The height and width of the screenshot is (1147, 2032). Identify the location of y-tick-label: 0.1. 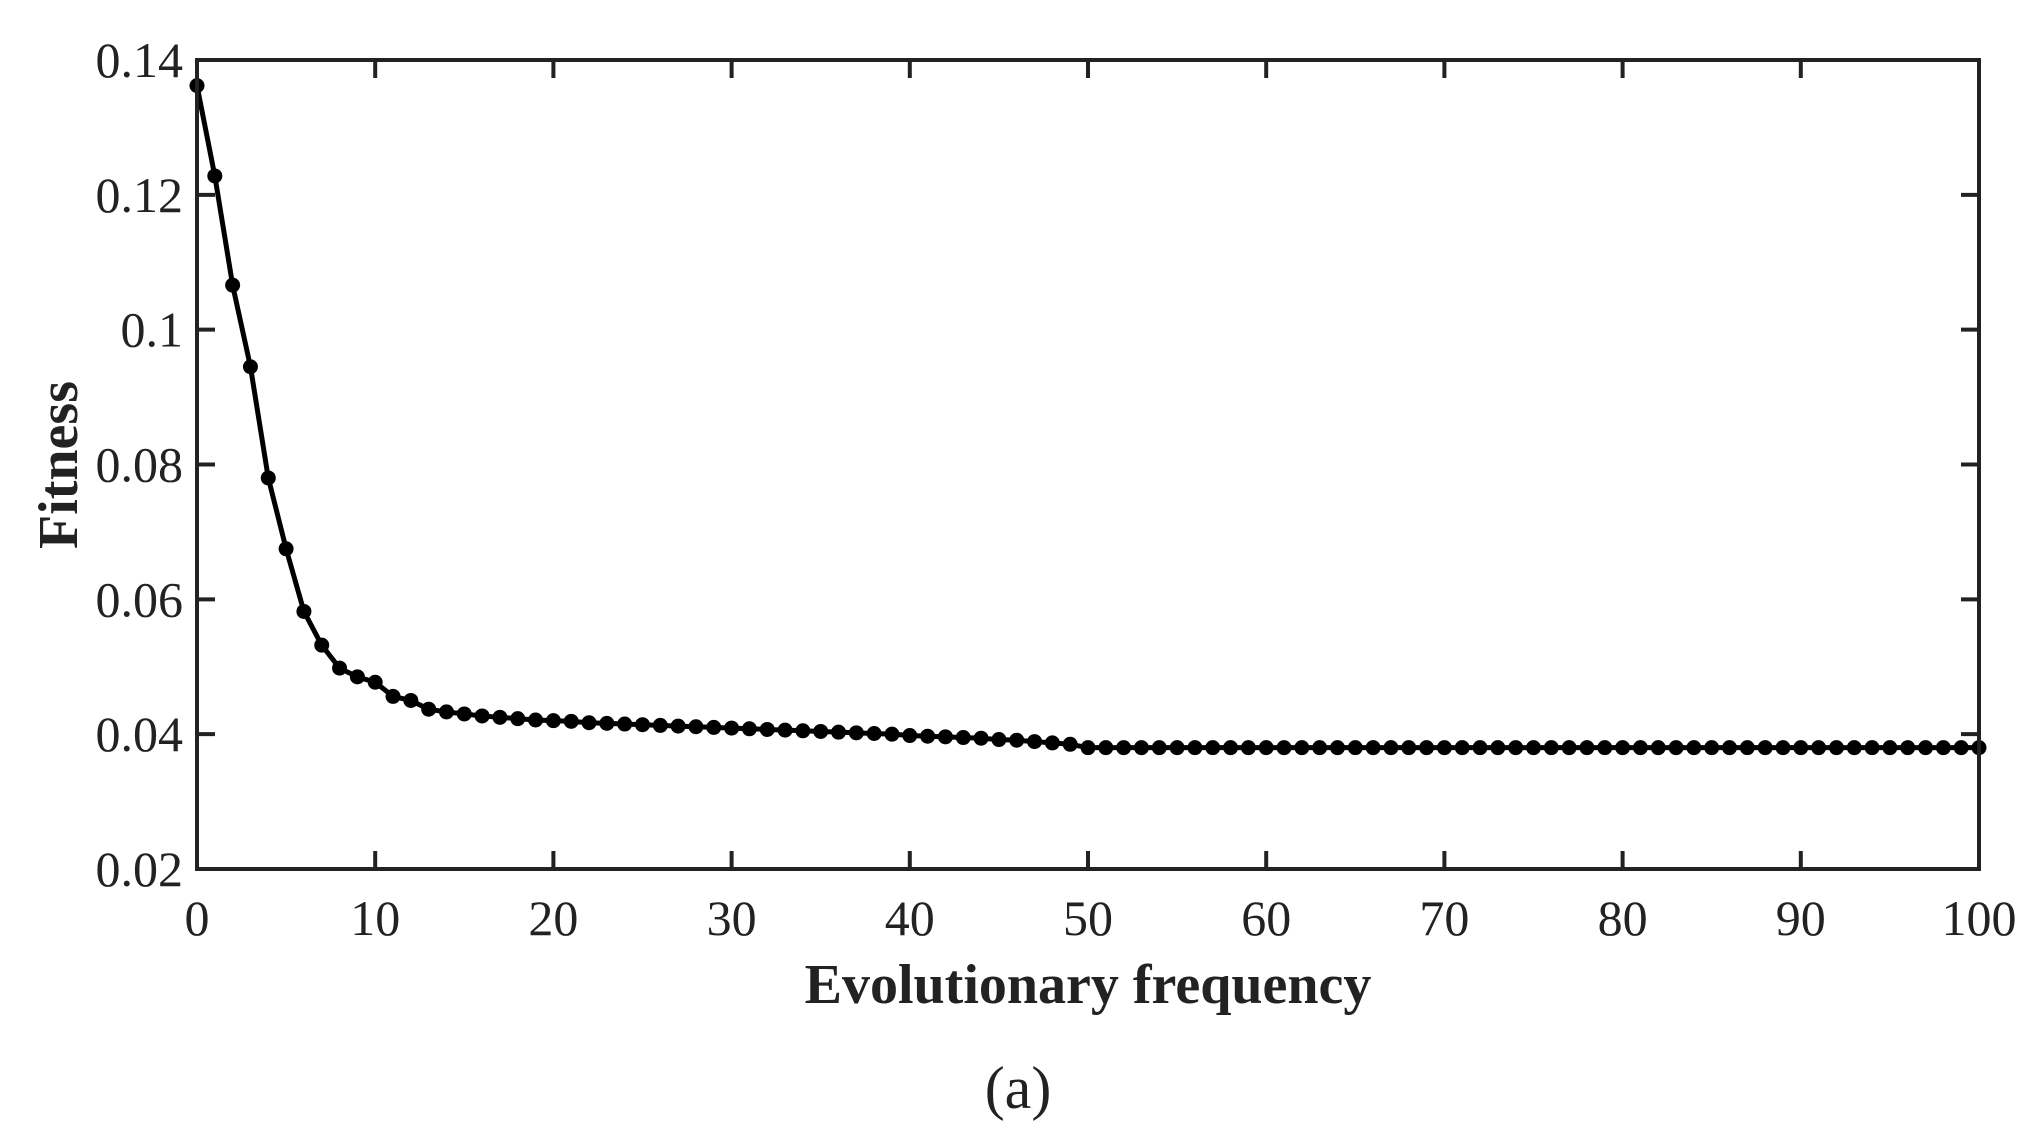
(152, 330).